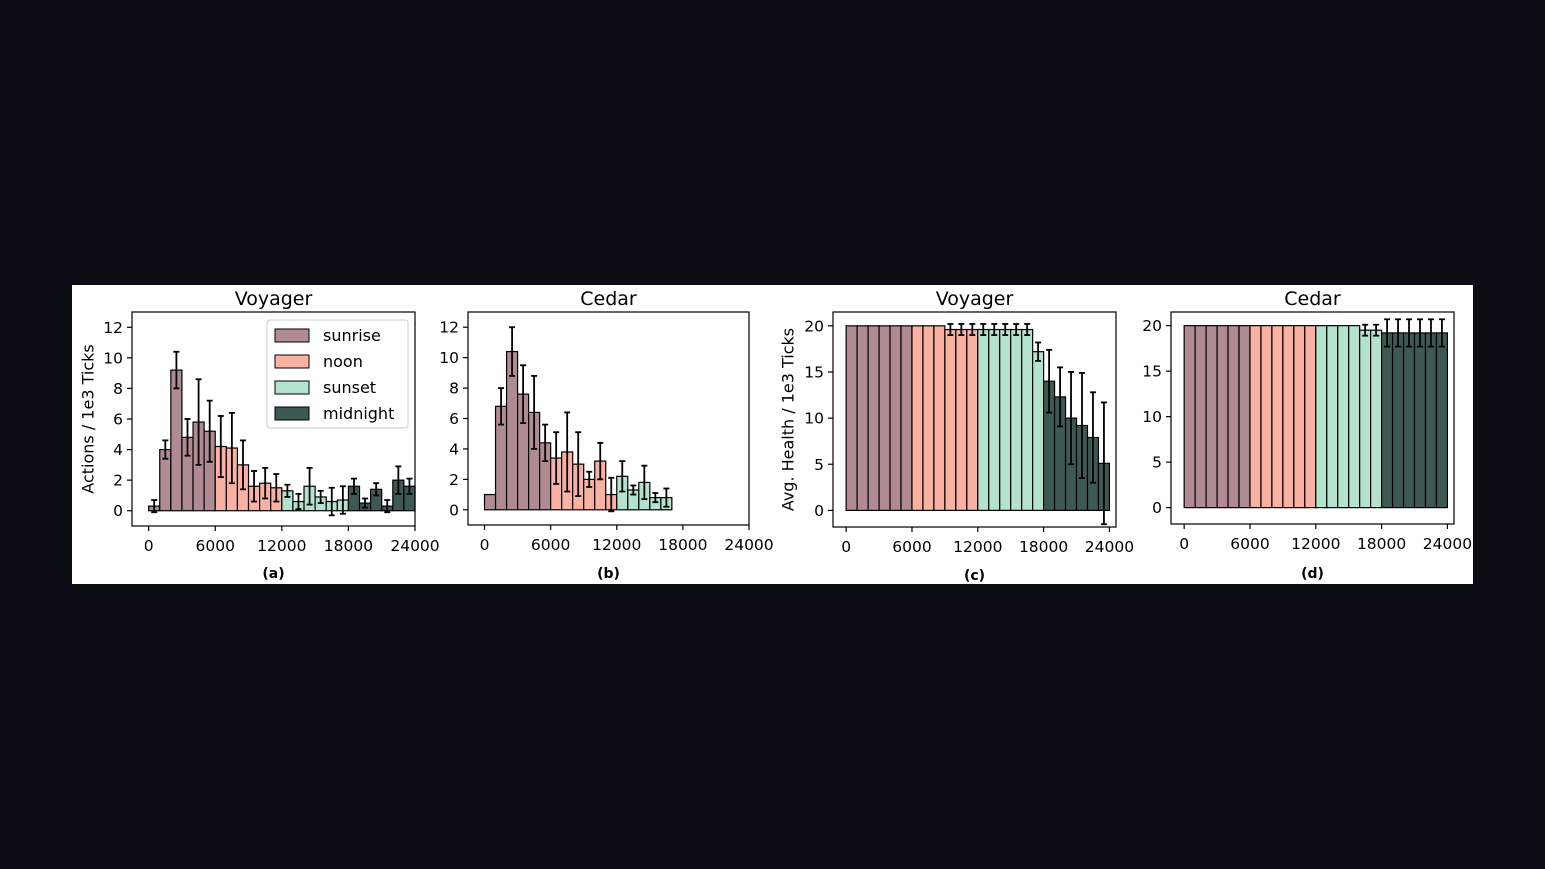 The image size is (1545, 869). What do you see at coordinates (454, 419) in the screenshot?
I see `y-tick-label: 6` at bounding box center [454, 419].